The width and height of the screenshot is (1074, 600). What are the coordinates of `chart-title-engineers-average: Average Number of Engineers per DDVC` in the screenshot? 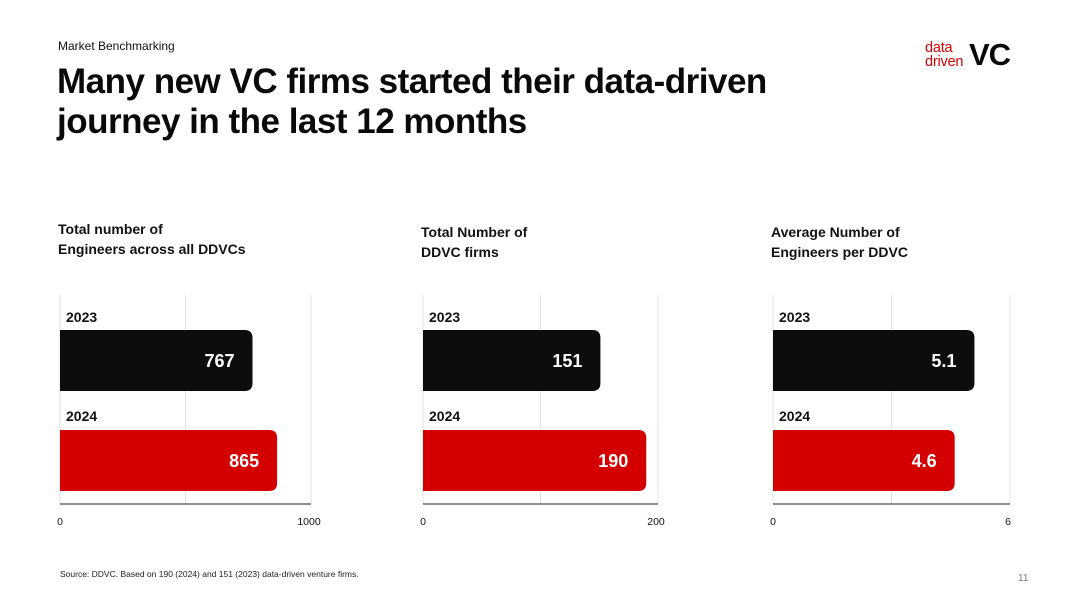 It's located at (839, 242).